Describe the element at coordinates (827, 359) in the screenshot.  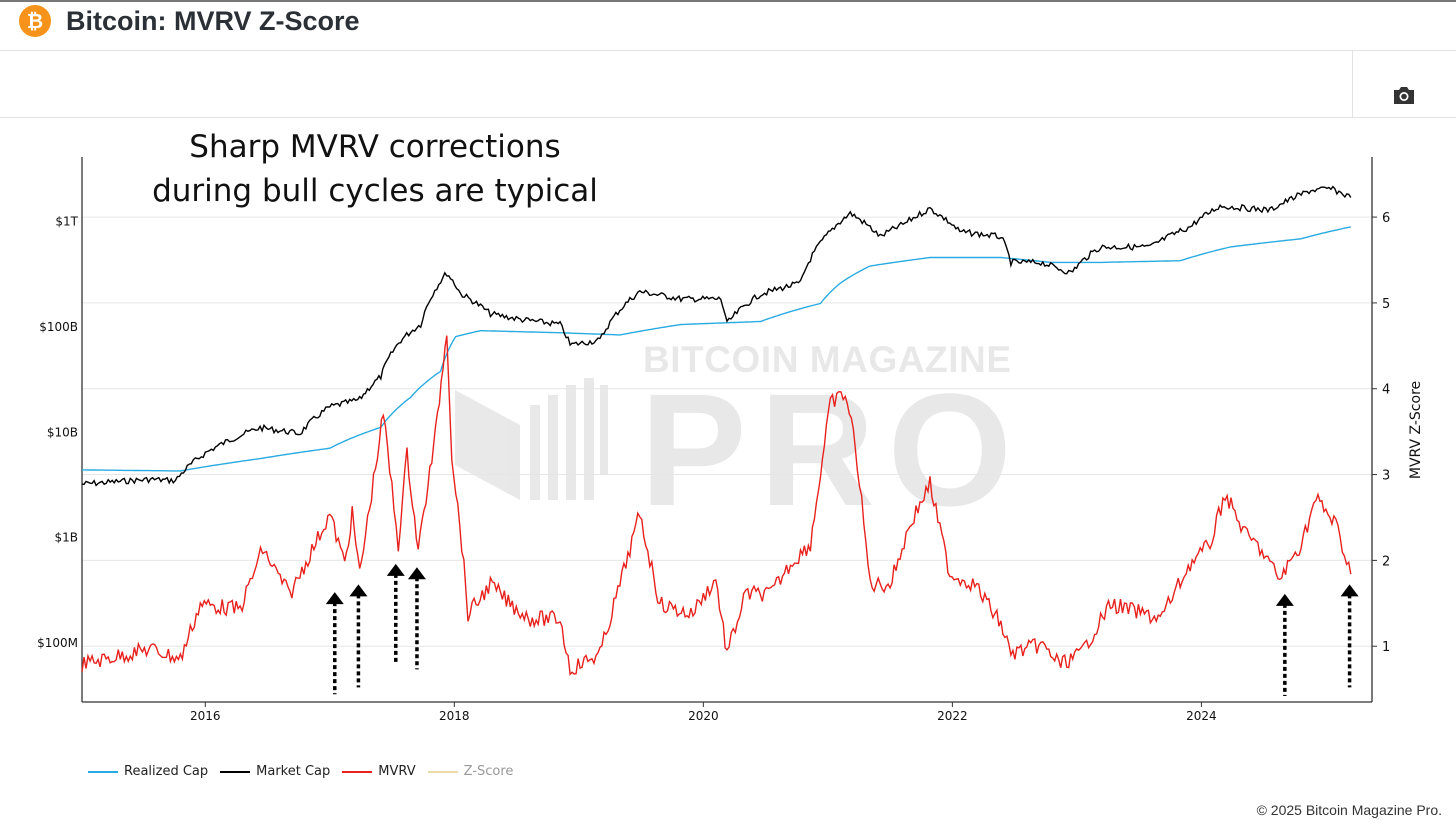
I see `watermark-line1: BITCOIN MAGAZINE` at that location.